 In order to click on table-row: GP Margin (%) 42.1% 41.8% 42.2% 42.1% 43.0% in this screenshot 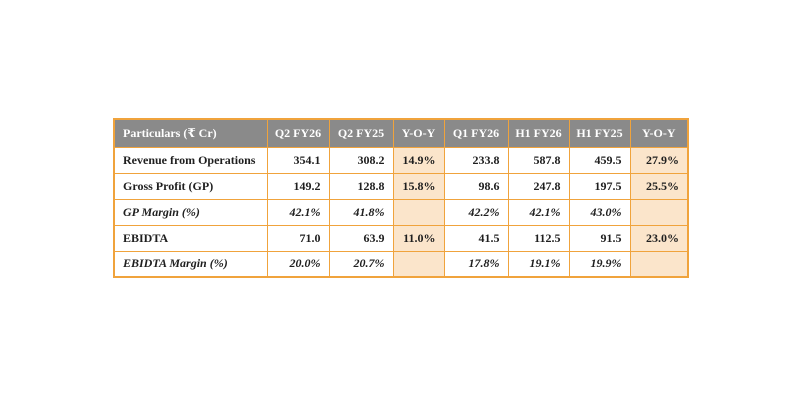, I will do `click(401, 212)`.